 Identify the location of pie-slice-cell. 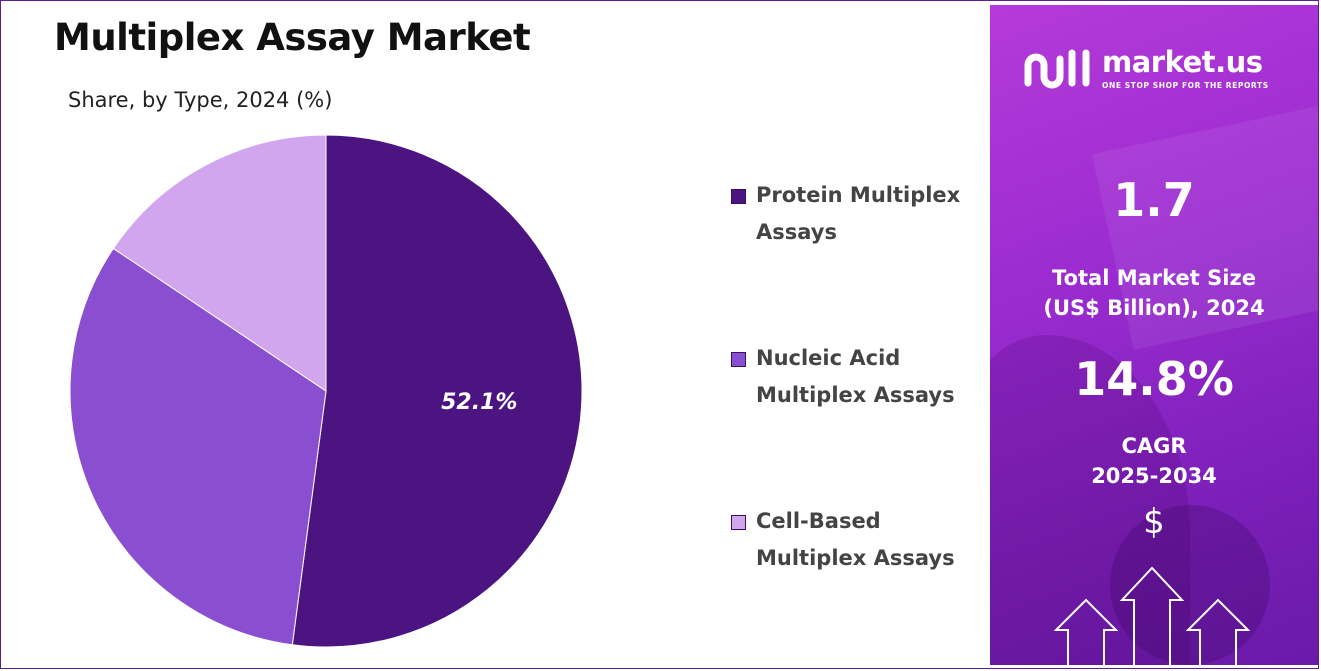
(219, 263).